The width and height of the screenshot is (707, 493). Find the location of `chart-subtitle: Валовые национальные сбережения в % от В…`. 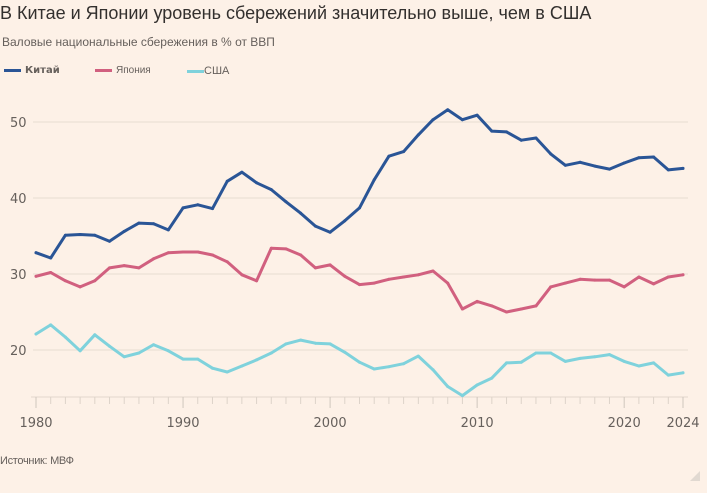

chart-subtitle: Валовые национальные сбережения в % от В… is located at coordinates (138, 42).